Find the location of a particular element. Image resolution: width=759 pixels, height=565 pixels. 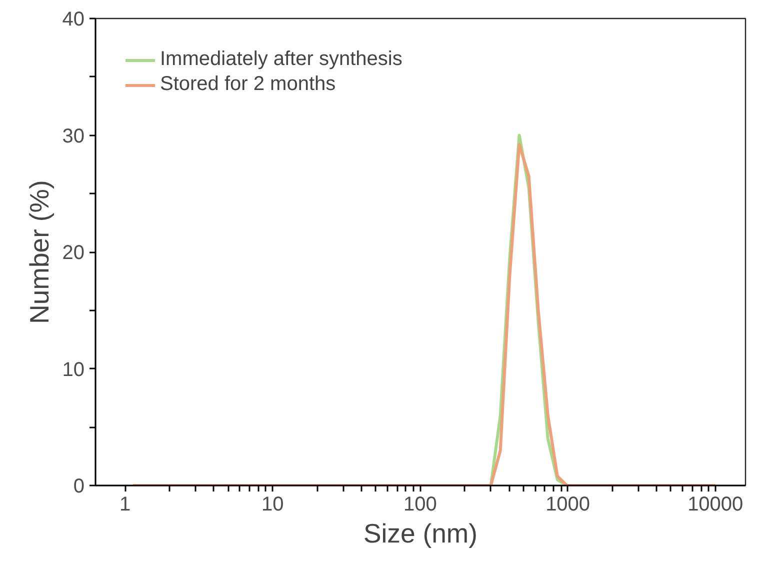

x-tick-label: 10 is located at coordinates (273, 505).